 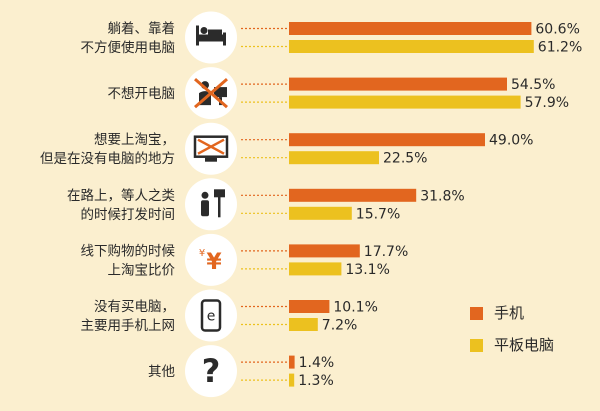 What do you see at coordinates (442, 196) in the screenshot?
I see `value-label: 31.8%` at bounding box center [442, 196].